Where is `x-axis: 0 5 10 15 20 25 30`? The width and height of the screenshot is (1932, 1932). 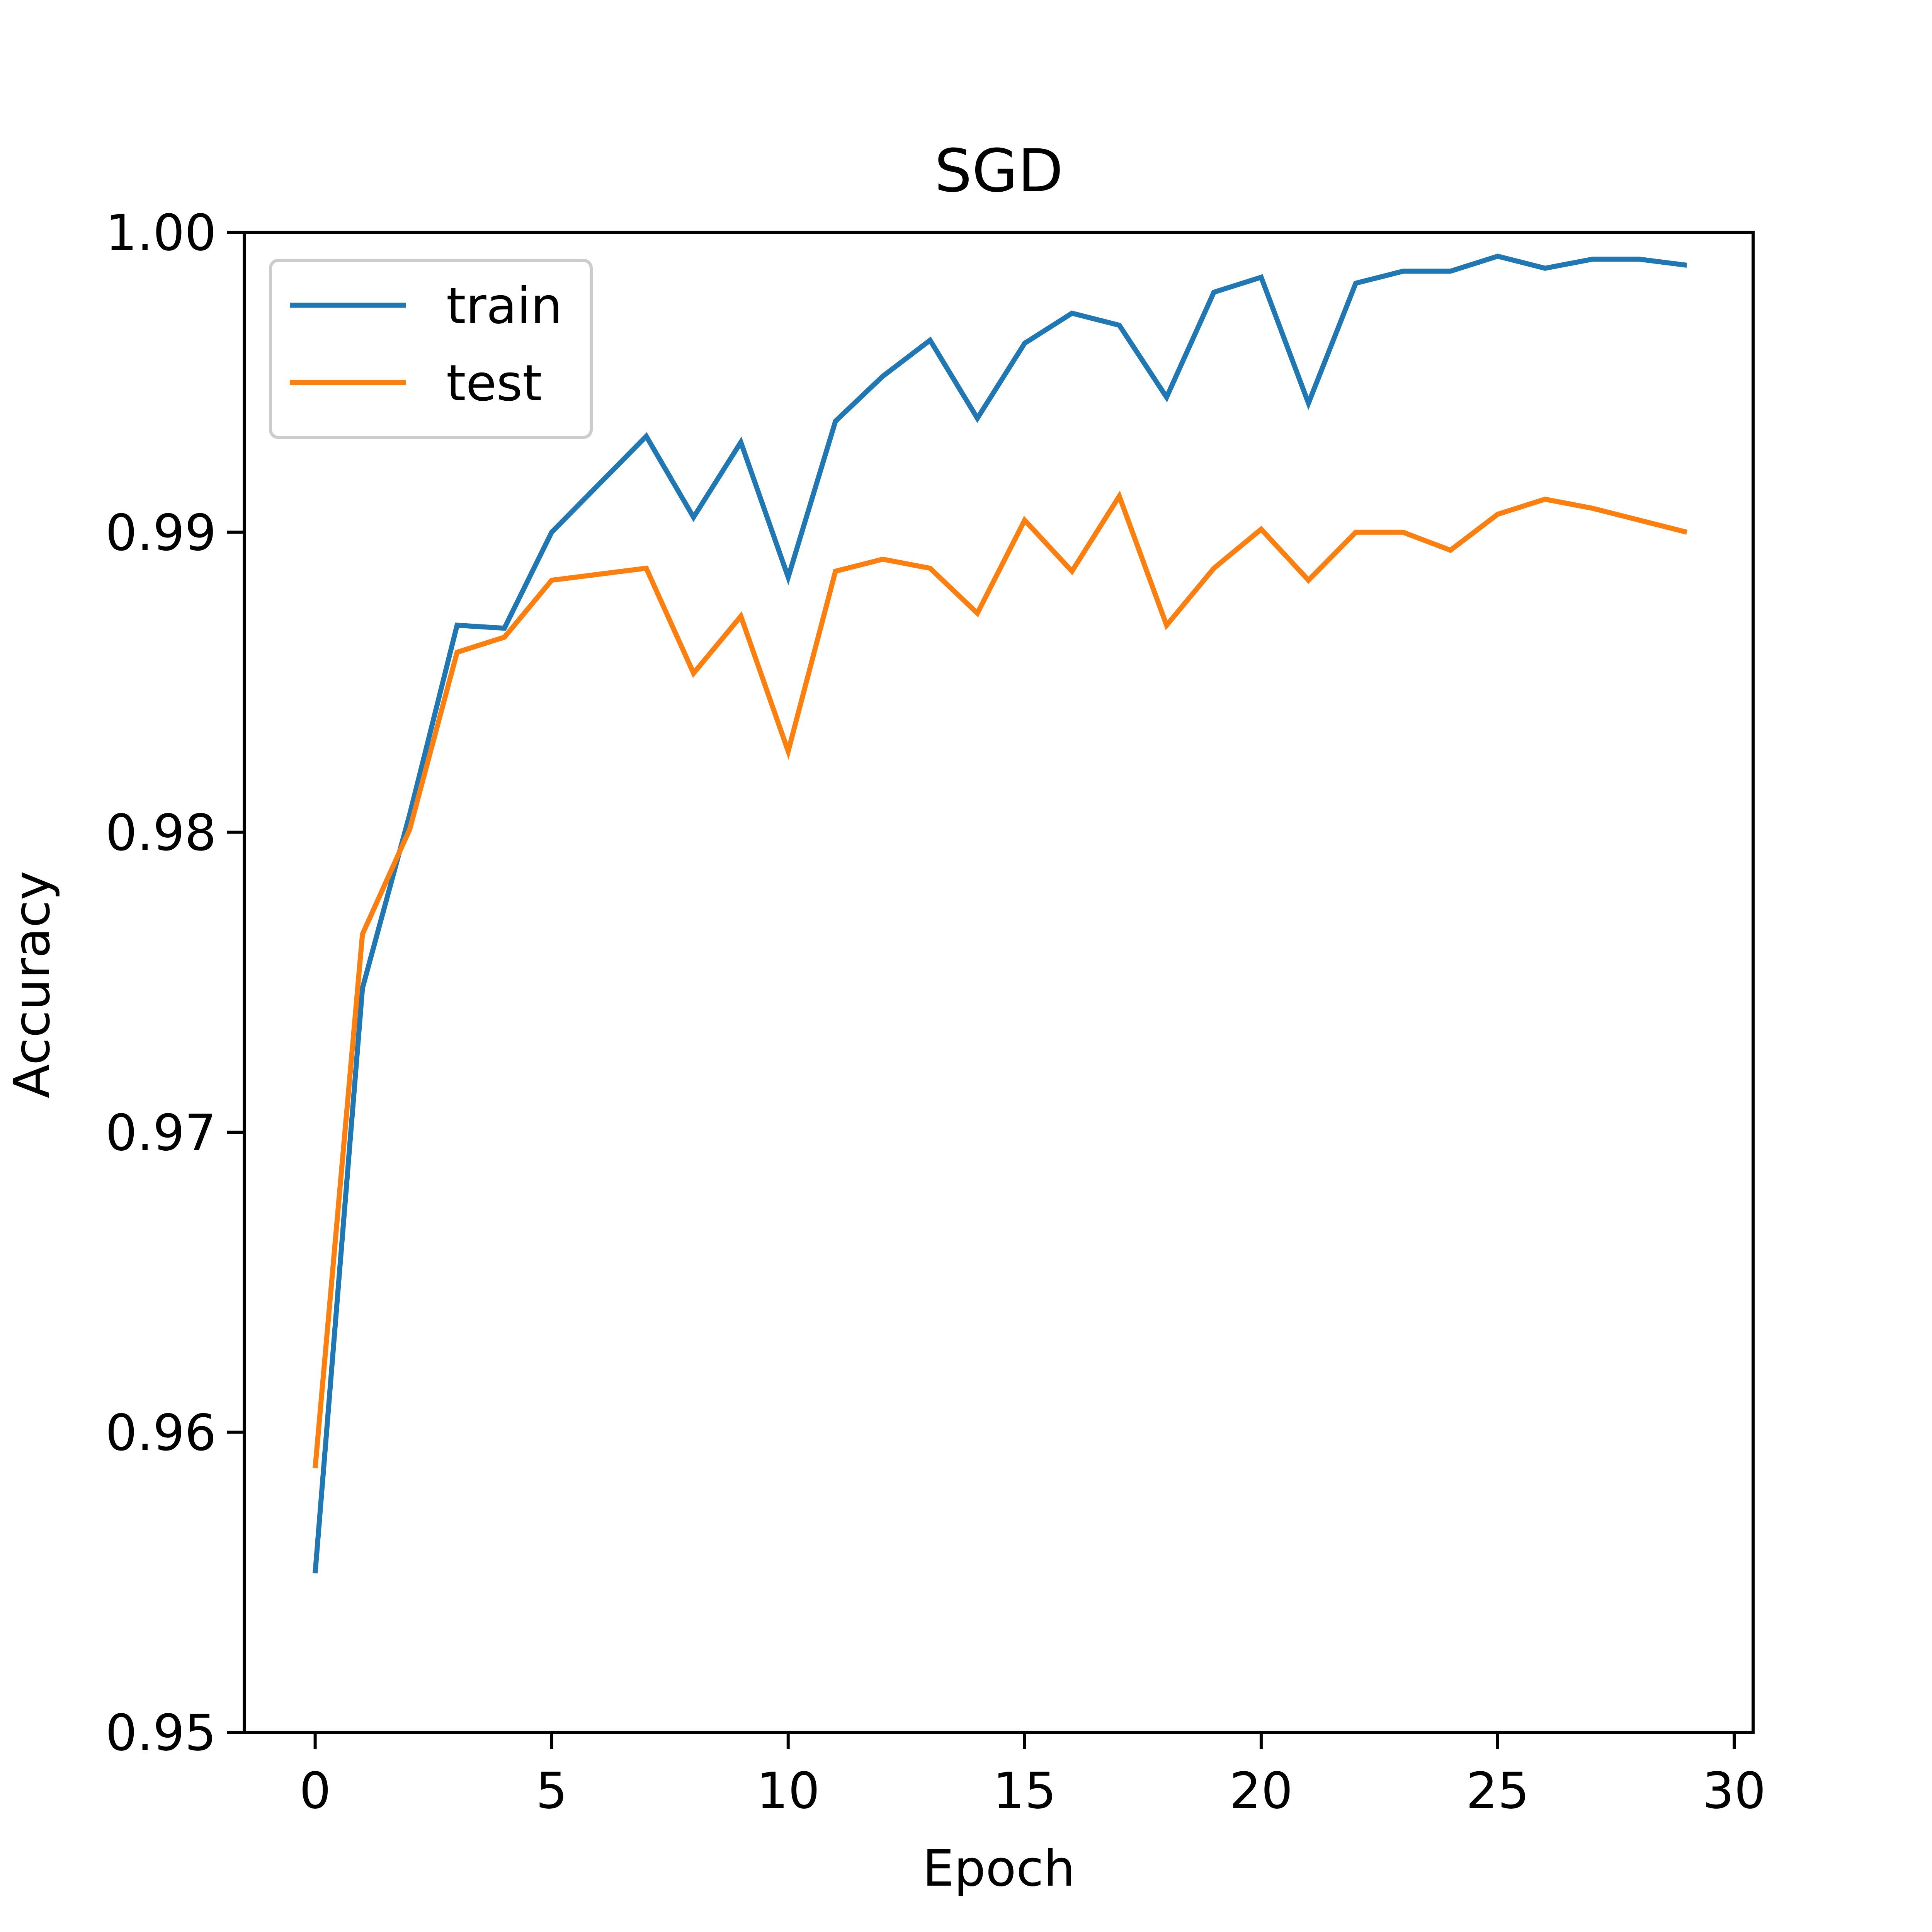
x-axis: 0 5 10 15 20 25 30 is located at coordinates (1033, 1776).